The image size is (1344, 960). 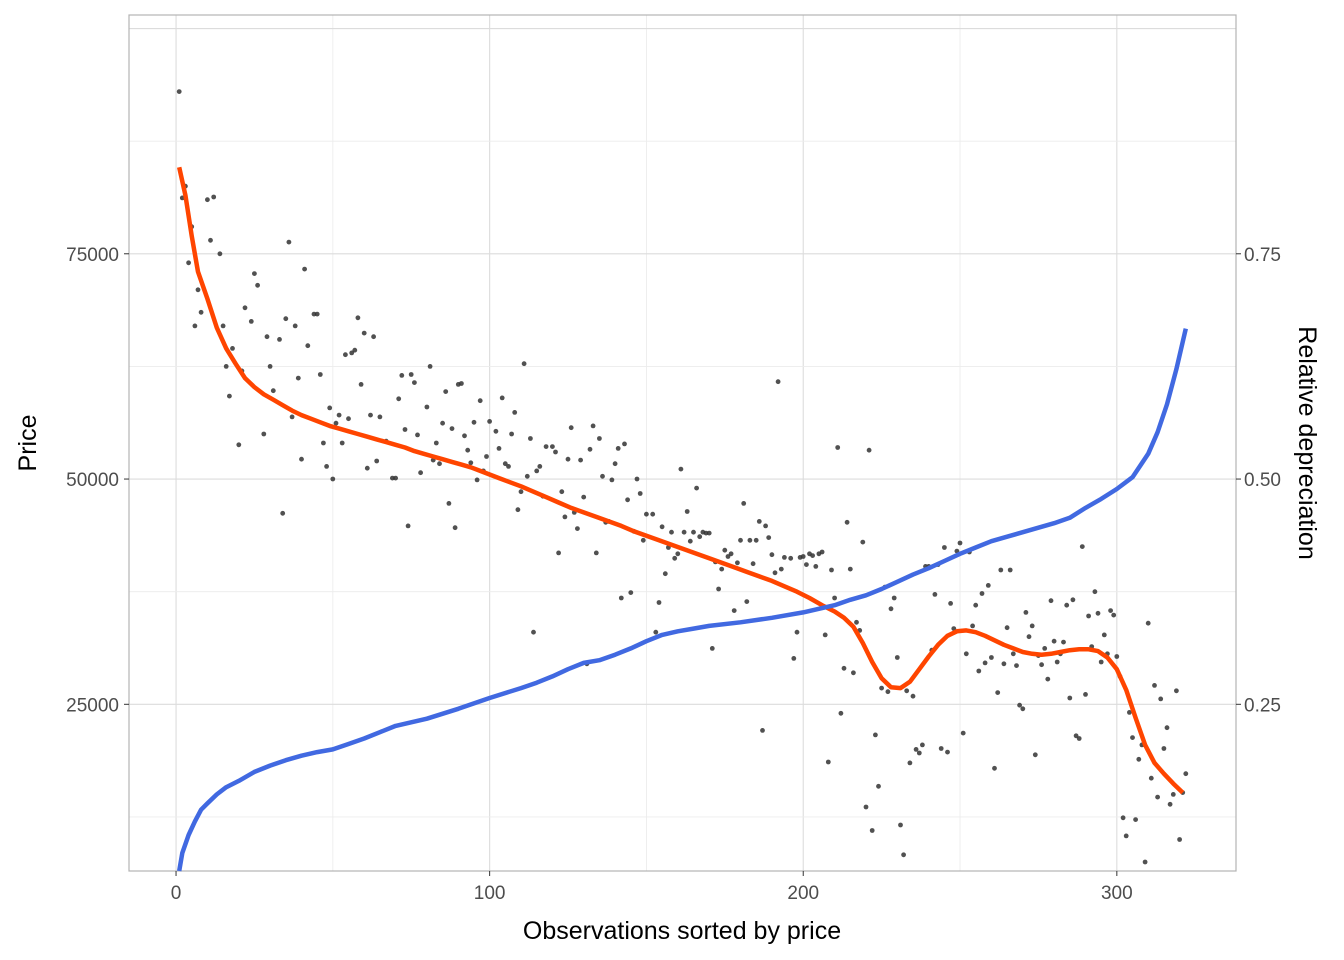 What do you see at coordinates (92, 705) in the screenshot?
I see `y-tick-label: 25000` at bounding box center [92, 705].